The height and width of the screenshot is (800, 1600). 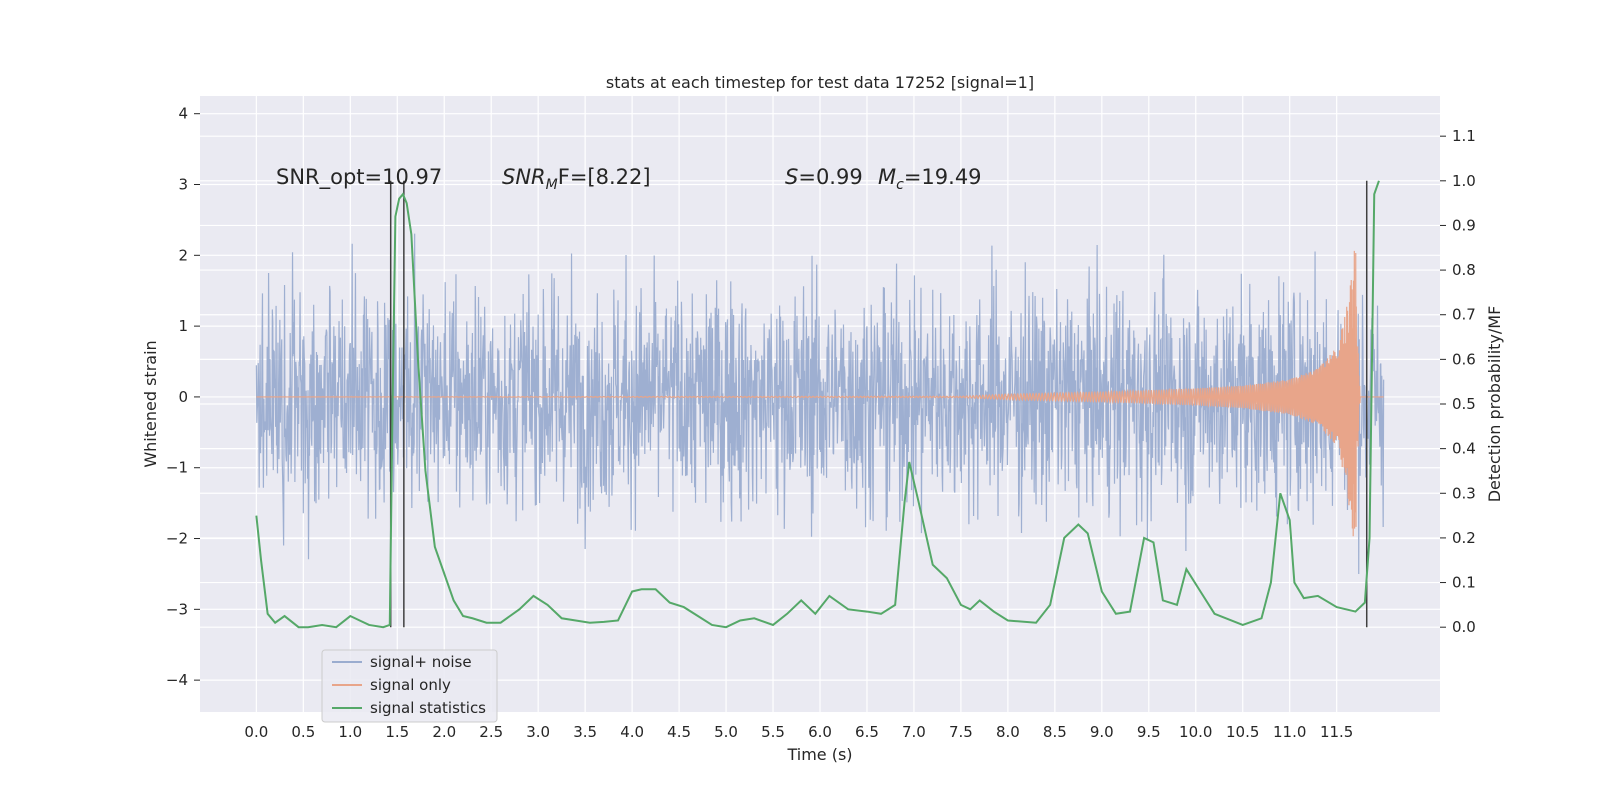 I want to click on y-tick-label-right: 0.2, so click(x=1464, y=538).